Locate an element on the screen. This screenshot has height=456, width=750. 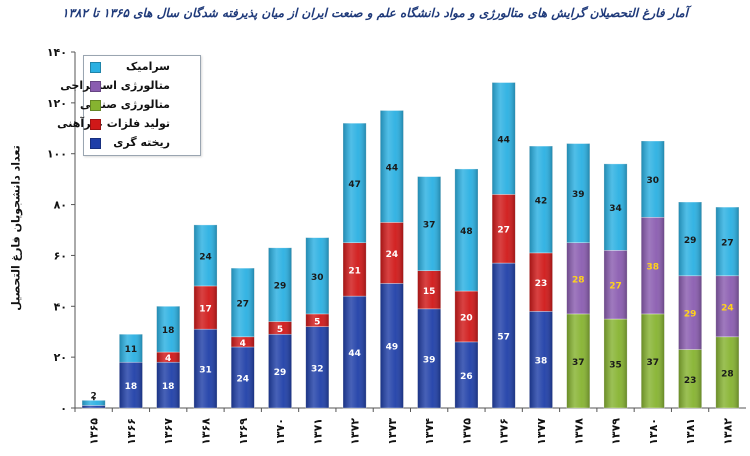
x-tick-label: ۱۳۷۴ is located at coordinates (429, 431).